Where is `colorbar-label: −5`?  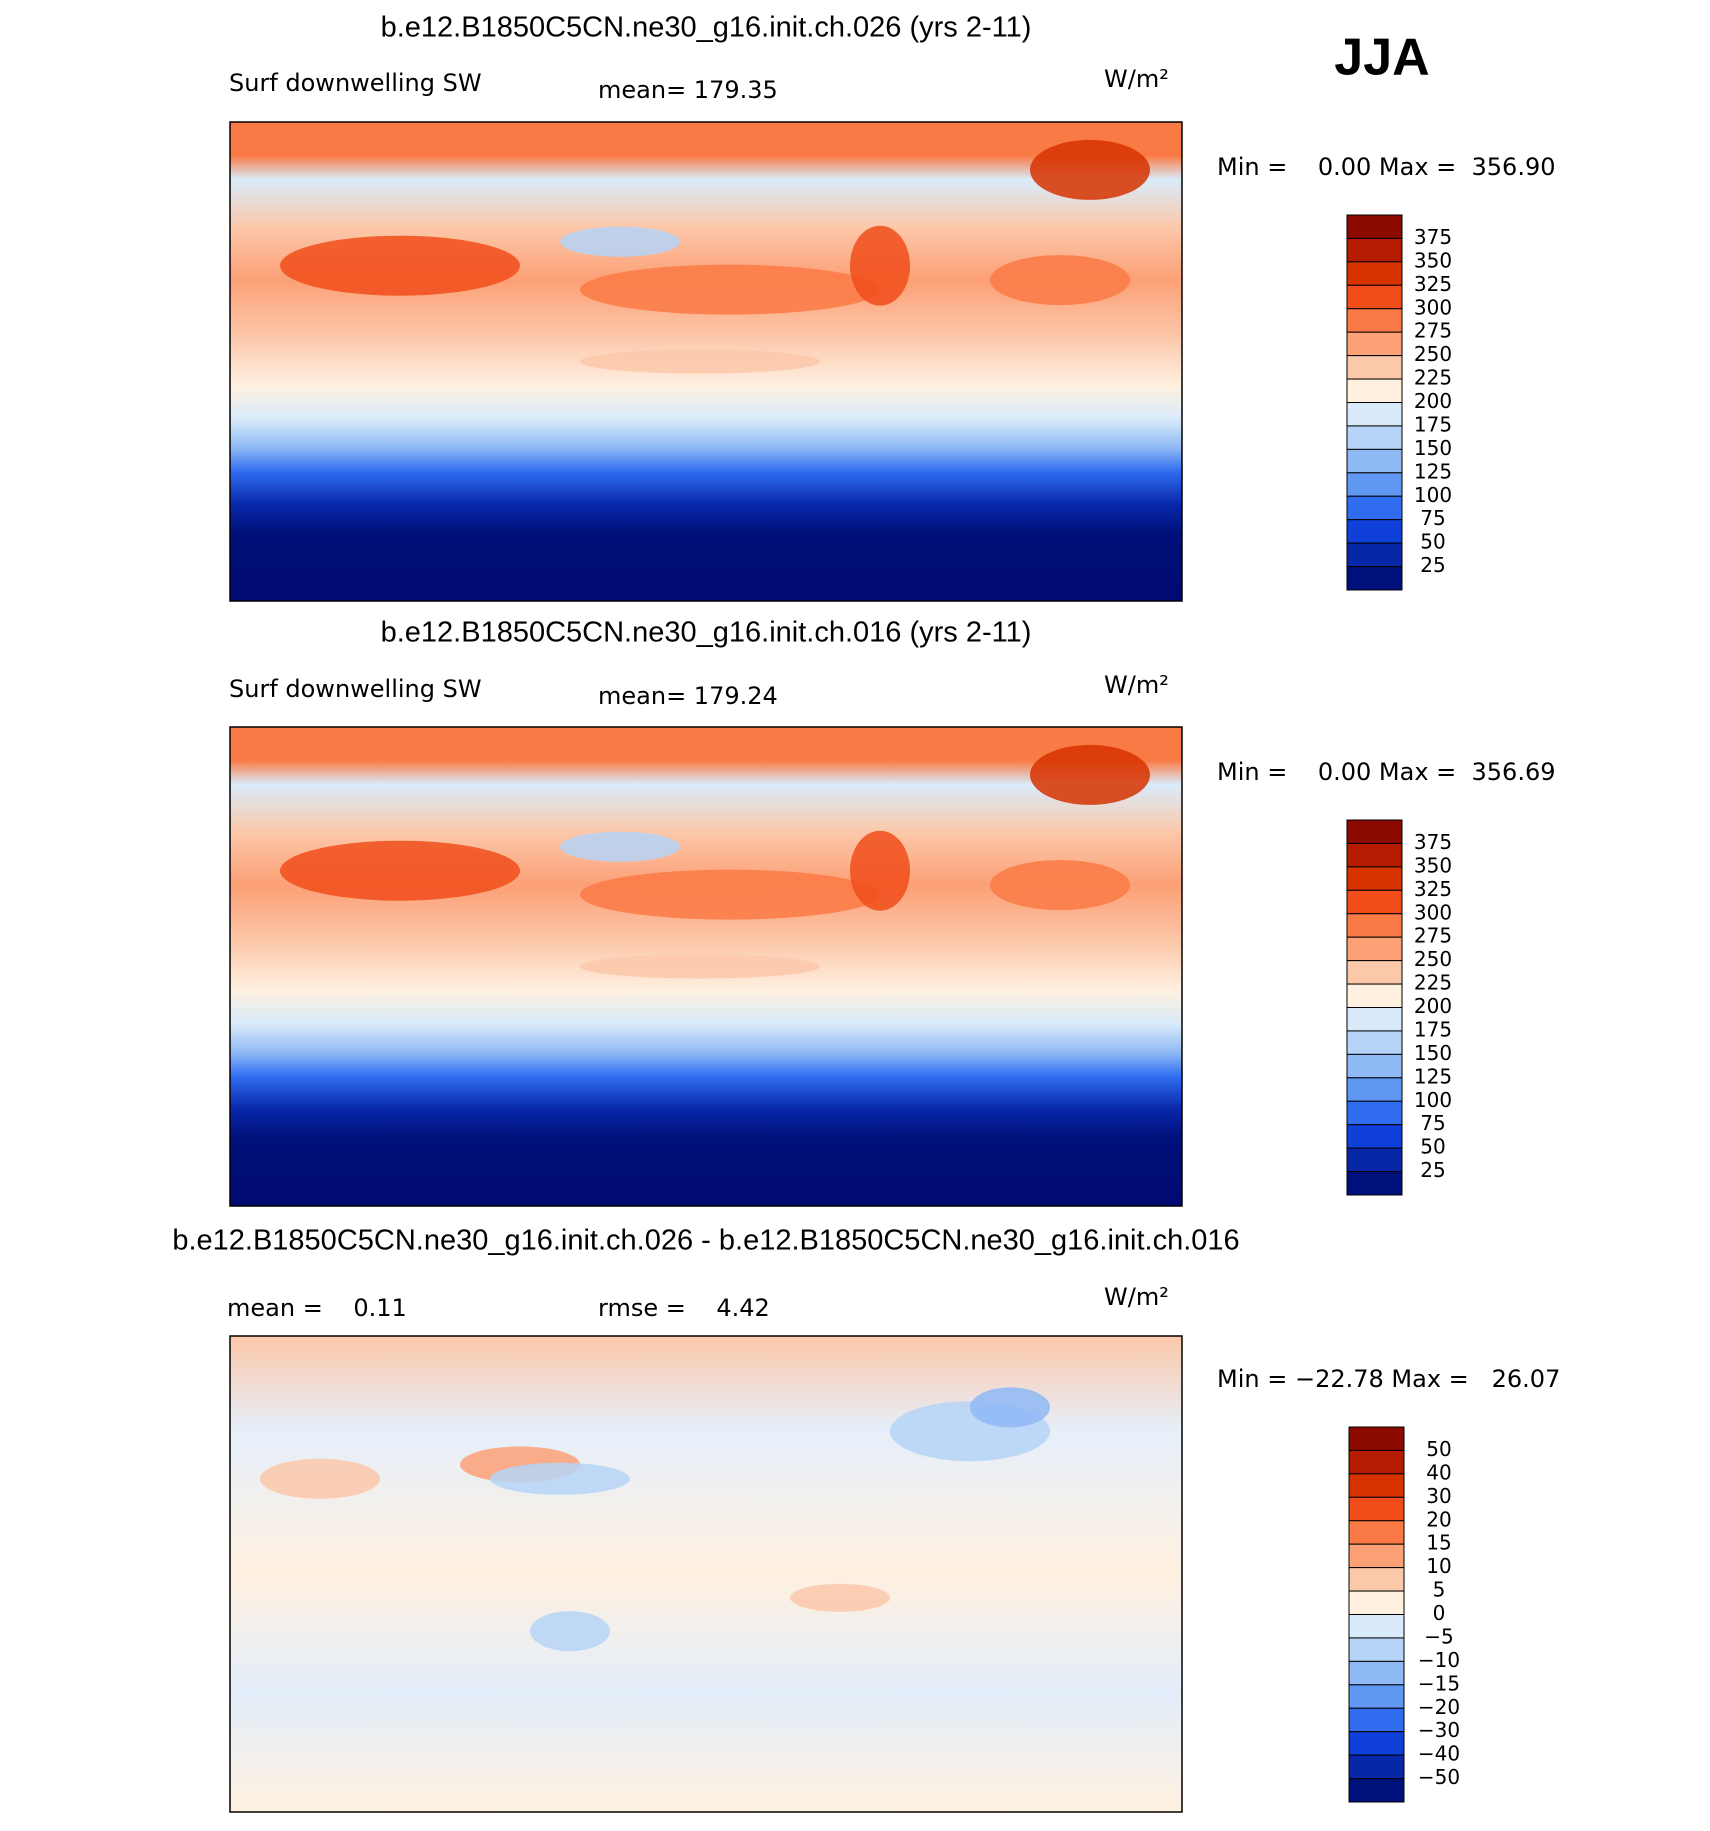 colorbar-label: −5 is located at coordinates (1438, 1636).